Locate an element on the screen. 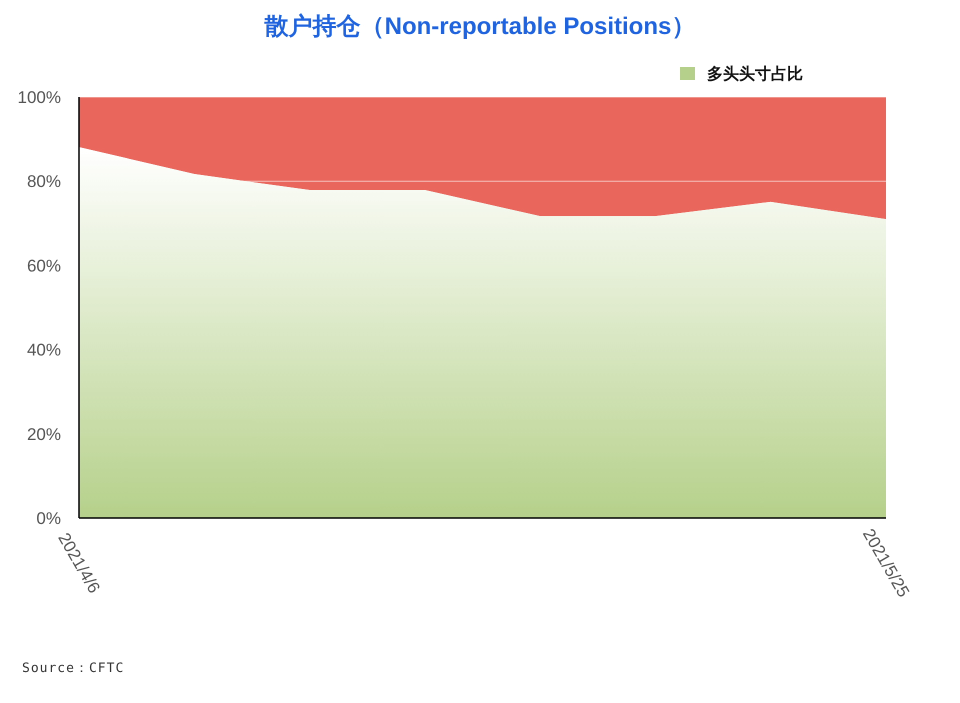  y-tick-label: 20% is located at coordinates (43, 434).